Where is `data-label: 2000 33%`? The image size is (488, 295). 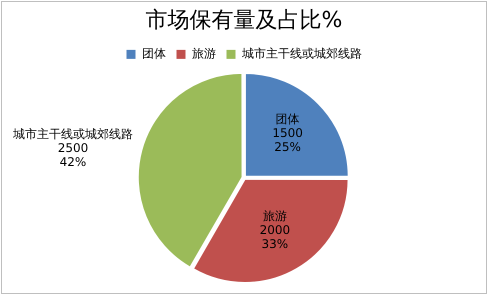 data-label: 2000 33% is located at coordinates (275, 237).